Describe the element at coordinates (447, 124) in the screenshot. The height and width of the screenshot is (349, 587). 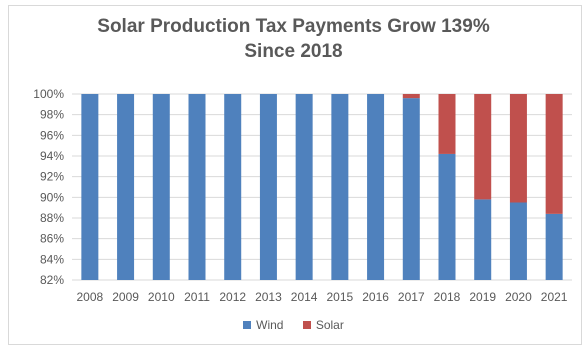
I see `bar-solar-2018` at that location.